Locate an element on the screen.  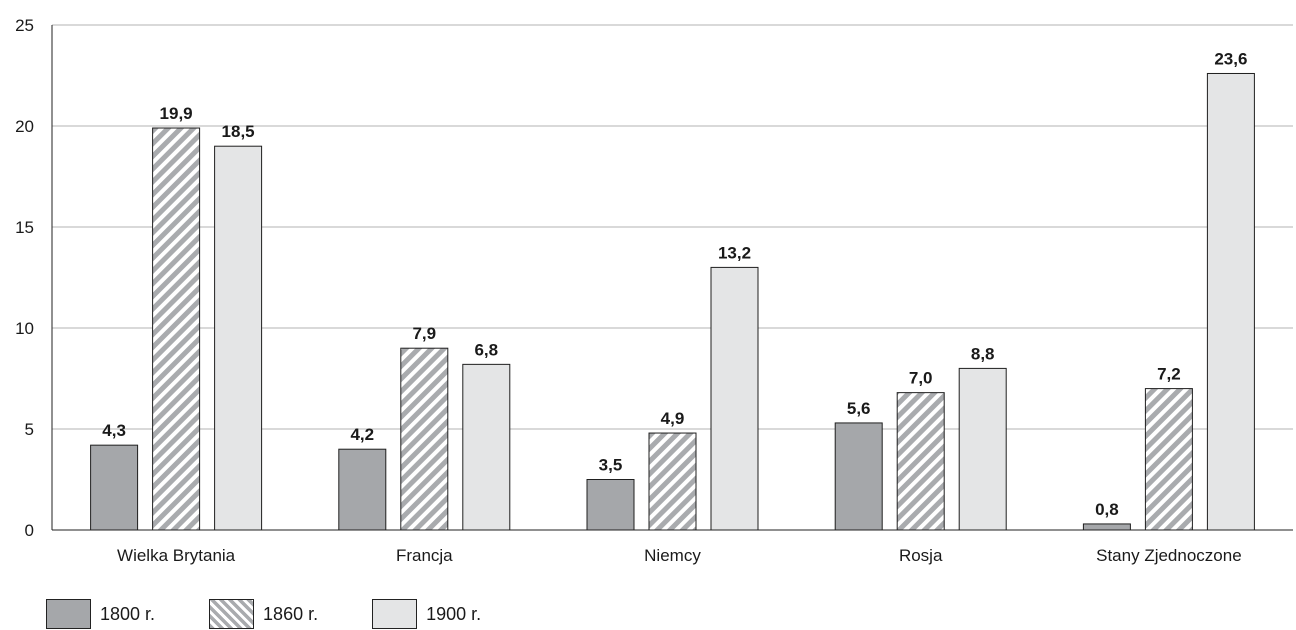
y-tick-label: 15 is located at coordinates (24, 227).